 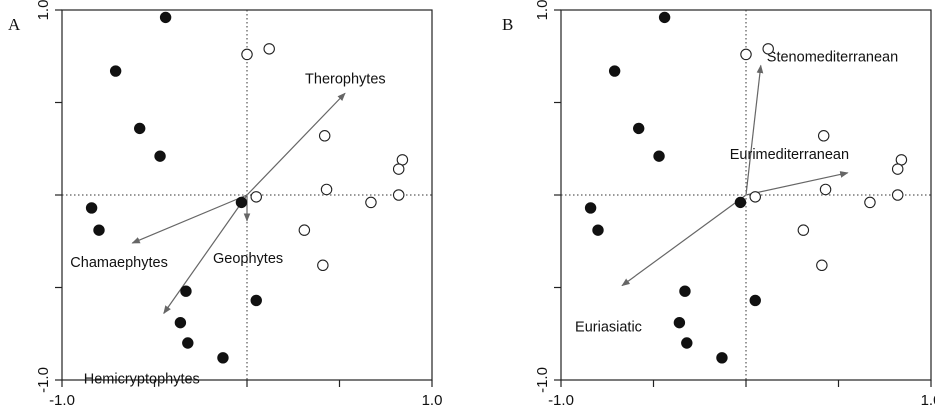 What do you see at coordinates (608, 328) in the screenshot?
I see `arrow-label-euriasiatic: Euriasiatic` at bounding box center [608, 328].